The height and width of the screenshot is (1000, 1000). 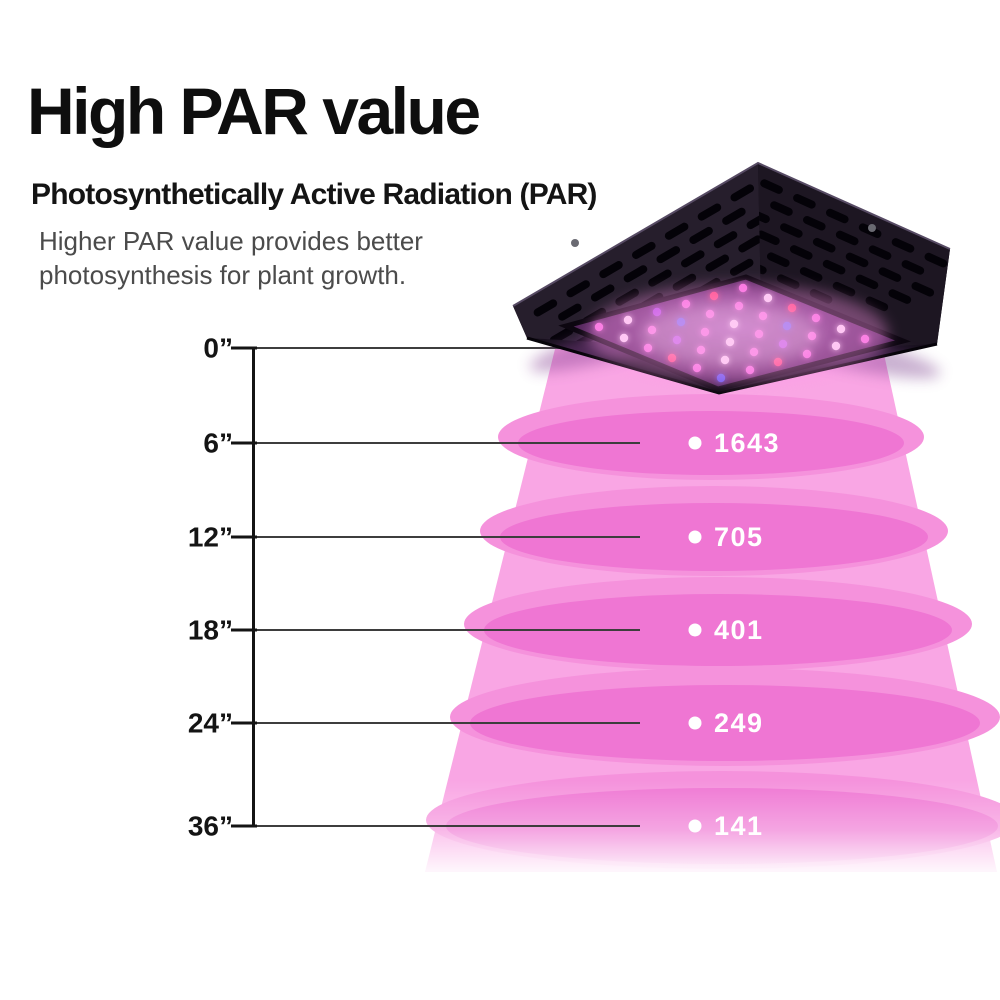 I want to click on lamp-top-edge-highlight, so click(x=731, y=234).